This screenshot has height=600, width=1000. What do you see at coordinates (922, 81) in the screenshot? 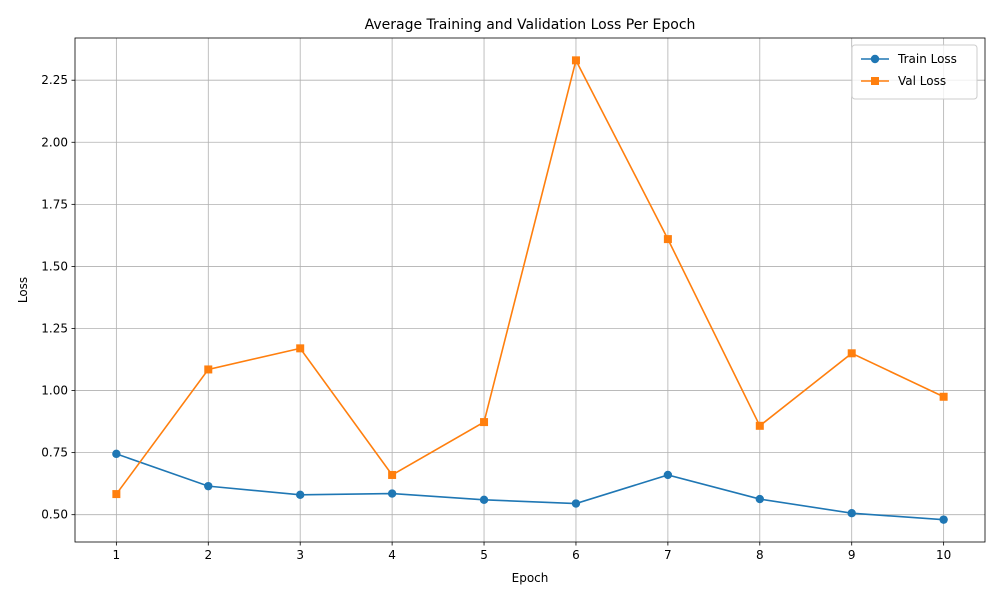
I see `legend-label: Val Loss` at bounding box center [922, 81].